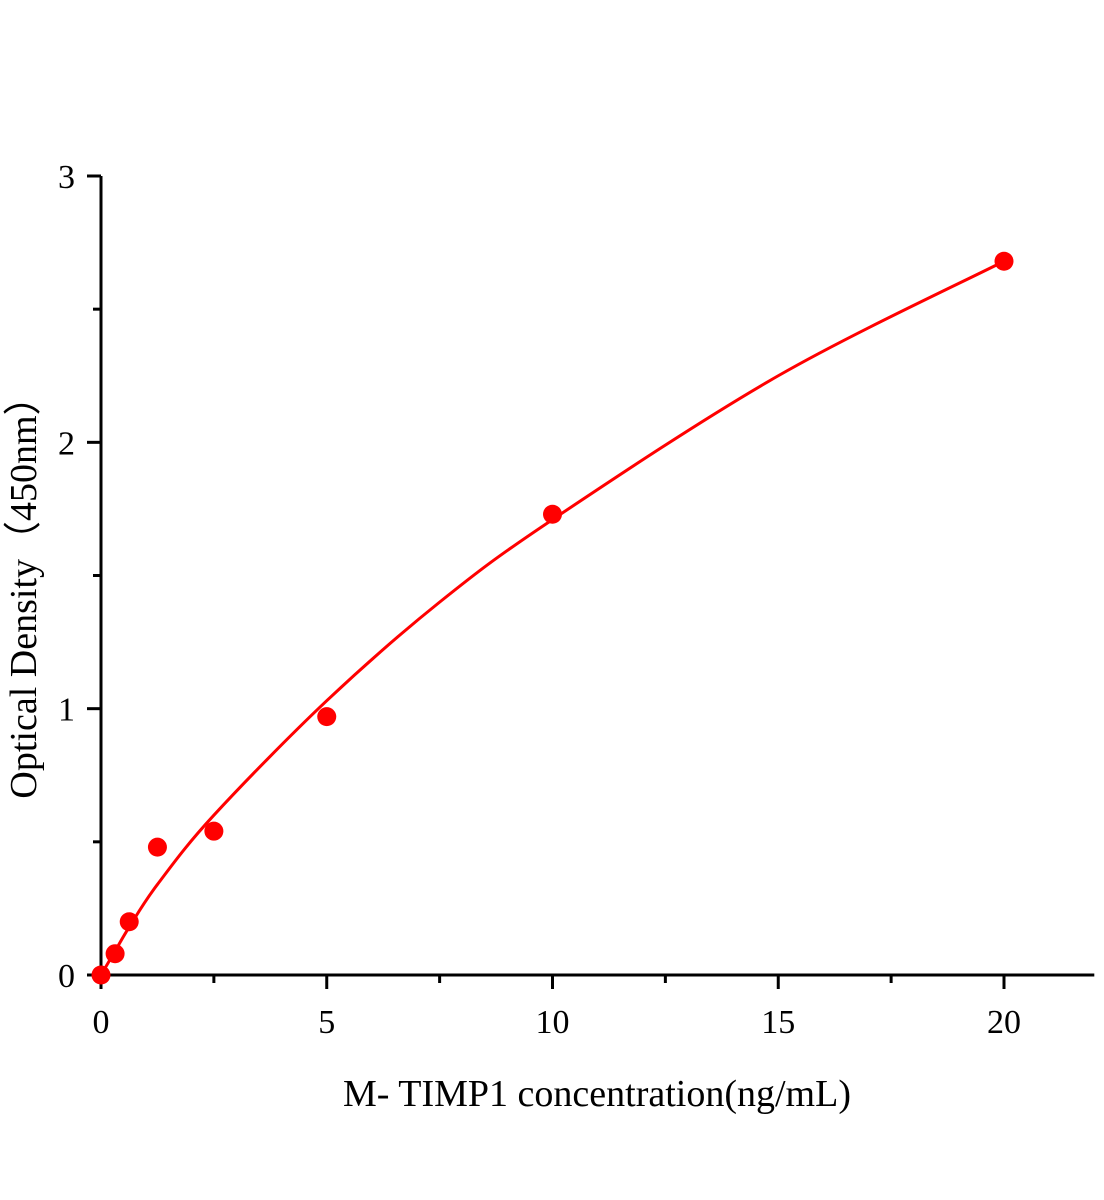 This screenshot has height=1200, width=1104. I want to click on x-axis-title: M- TIMP1 concentration(ng/mL), so click(597, 1094).